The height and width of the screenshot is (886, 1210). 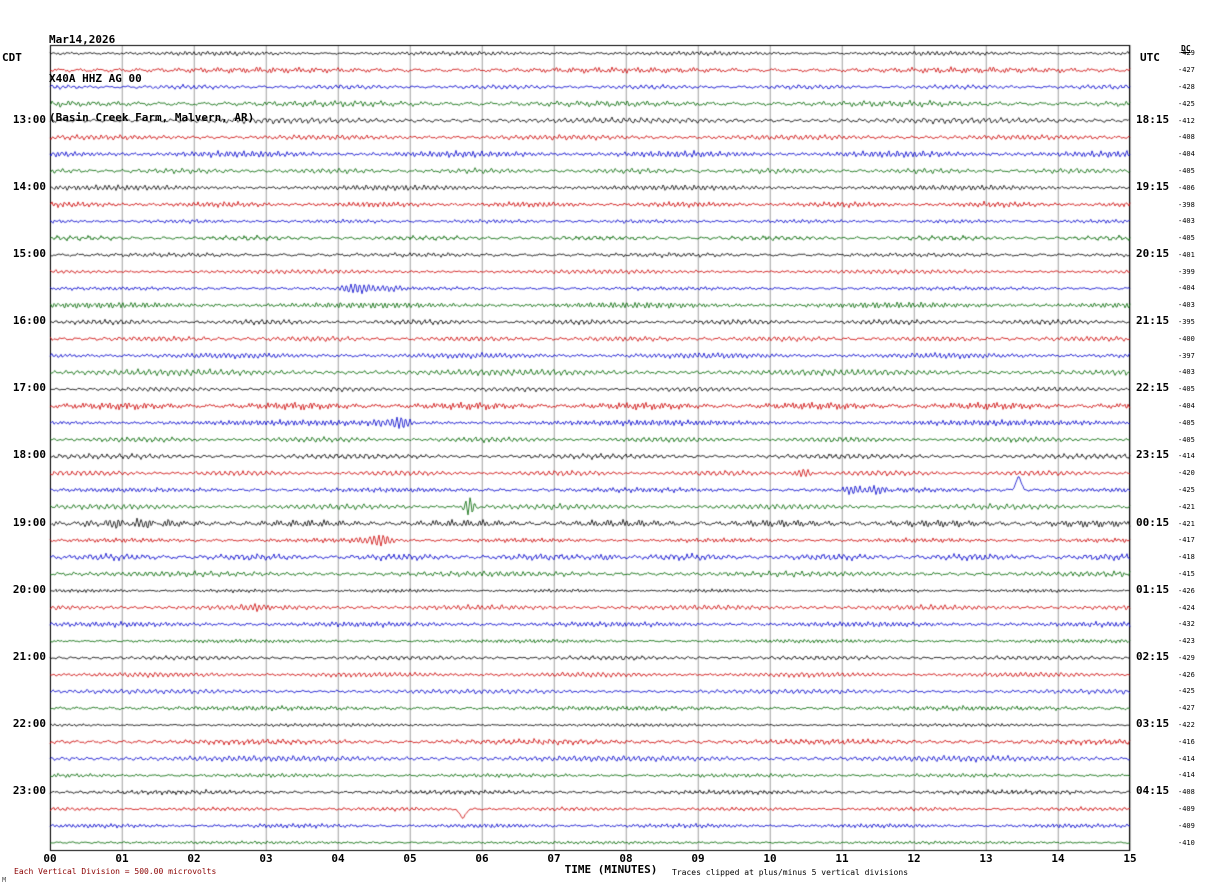 What do you see at coordinates (152, 117) in the screenshot?
I see `title-location: (Basin Creek Farm, Malvern, AR)` at bounding box center [152, 117].